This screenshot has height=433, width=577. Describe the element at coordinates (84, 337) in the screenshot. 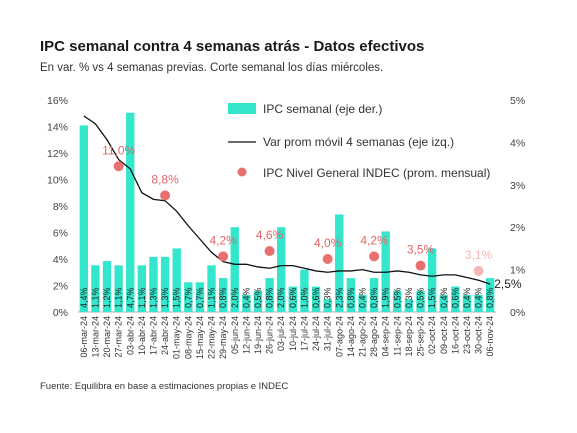

I see `x-tick-label: 06-mar-24` at that location.